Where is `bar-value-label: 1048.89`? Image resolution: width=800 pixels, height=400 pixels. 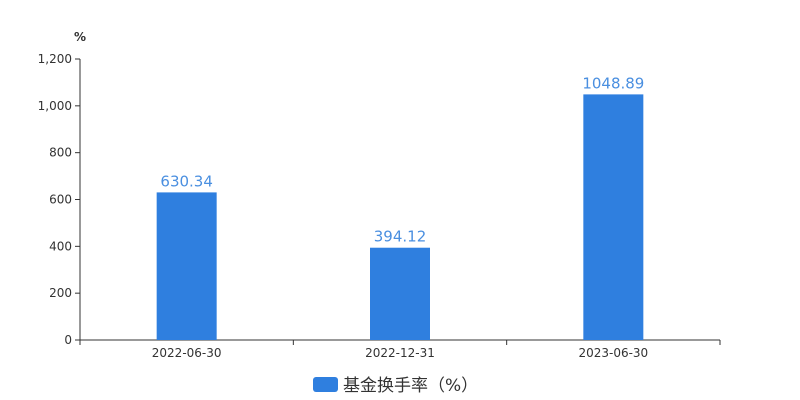
bar-value-label: 1048.89 is located at coordinates (613, 83).